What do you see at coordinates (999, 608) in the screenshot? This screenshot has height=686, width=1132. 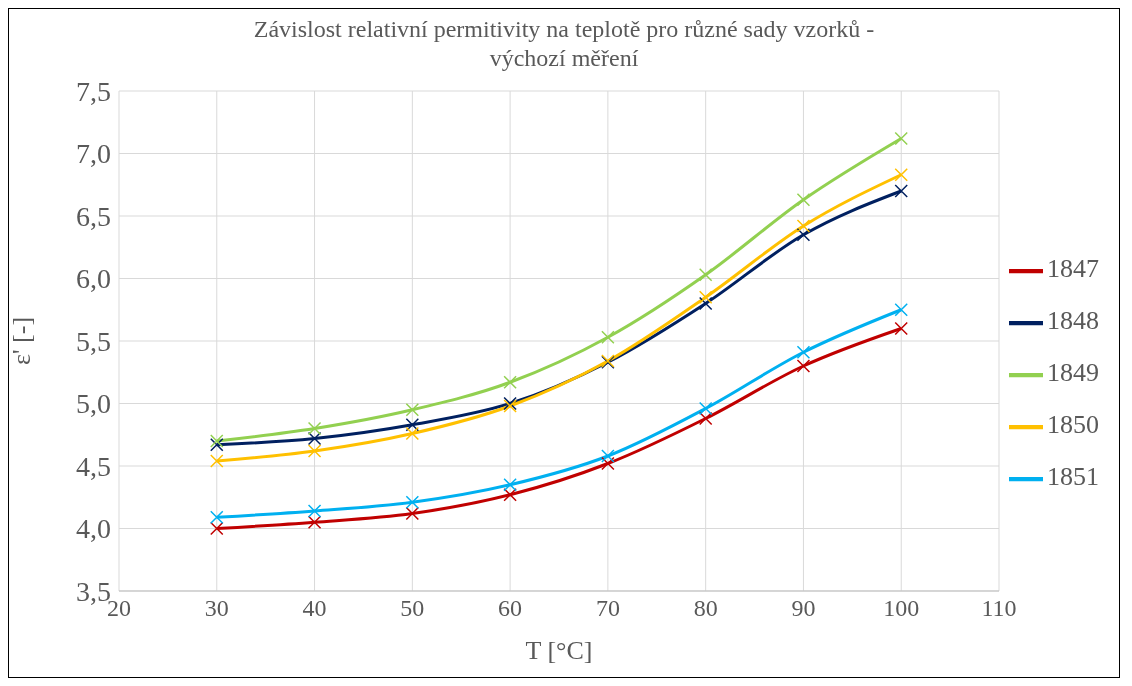 I see `x-tick-label: 110` at bounding box center [999, 608].